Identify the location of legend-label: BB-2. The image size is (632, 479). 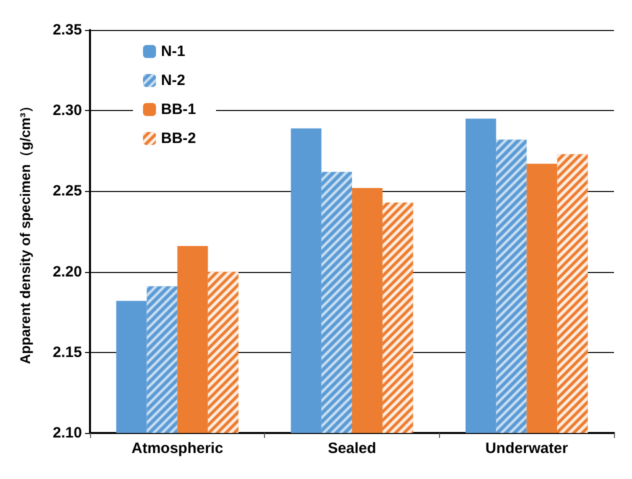
(178, 138).